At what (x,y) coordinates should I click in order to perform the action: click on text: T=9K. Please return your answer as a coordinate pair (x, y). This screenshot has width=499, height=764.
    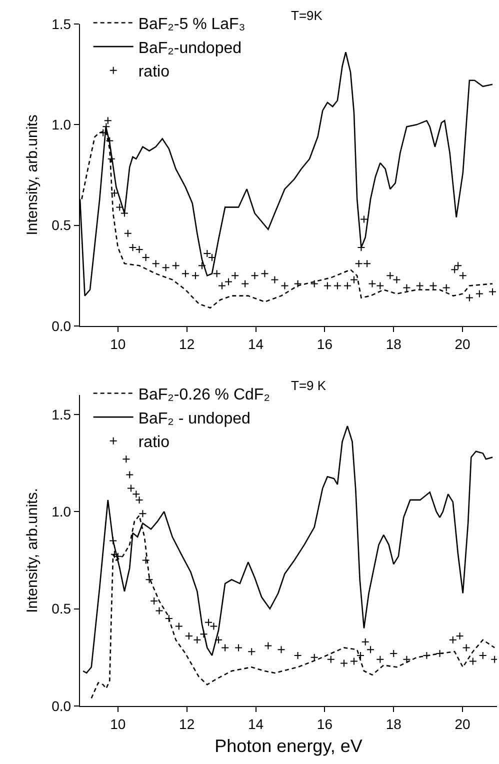
    Looking at the image, I should click on (307, 15).